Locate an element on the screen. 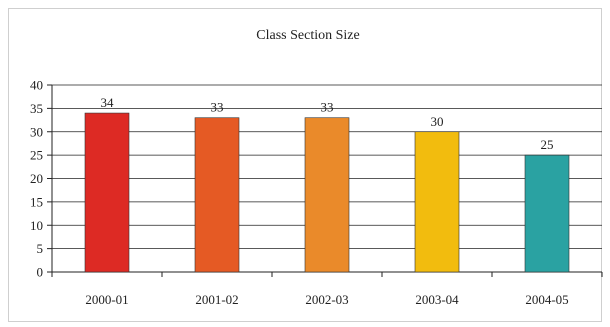 This screenshot has width=610, height=327. y-axis-ticks: 0 5 10 15 20 25 30 35 40 is located at coordinates (41, 179).